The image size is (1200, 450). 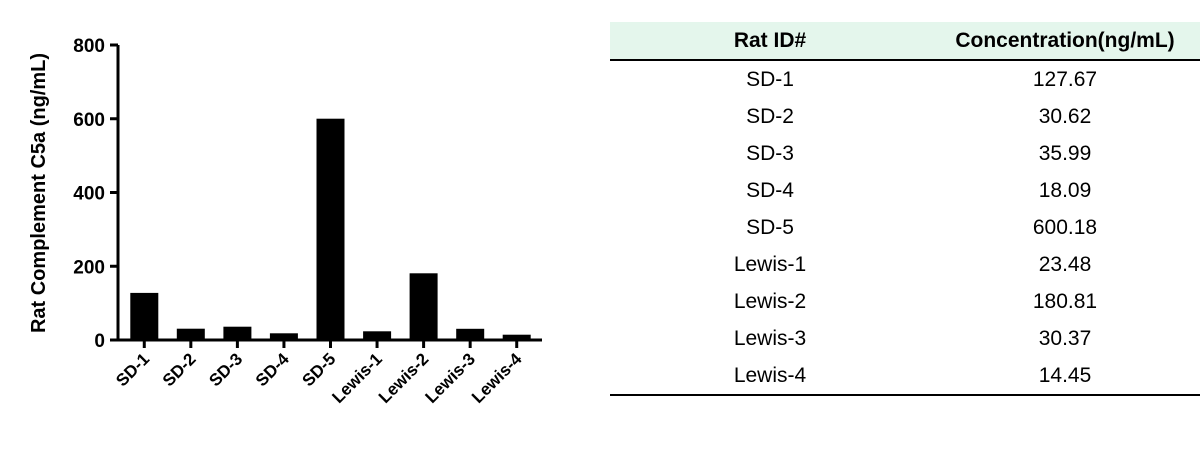 I want to click on y-tick-label: 0, so click(x=99, y=341).